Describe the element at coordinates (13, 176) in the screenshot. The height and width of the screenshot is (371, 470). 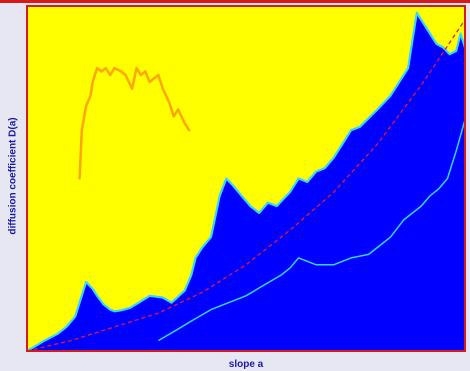
I see `y-axis-label: diffusion coefficient D(a)` at that location.